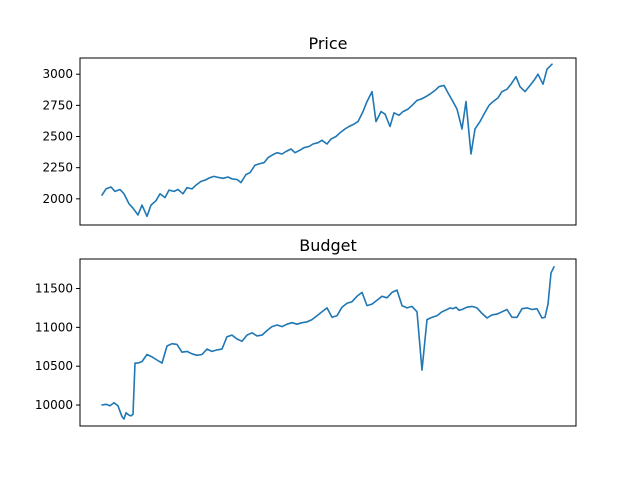 The image size is (640, 480). Describe the element at coordinates (54, 327) in the screenshot. I see `budget-y-tick-label: 11000` at that location.